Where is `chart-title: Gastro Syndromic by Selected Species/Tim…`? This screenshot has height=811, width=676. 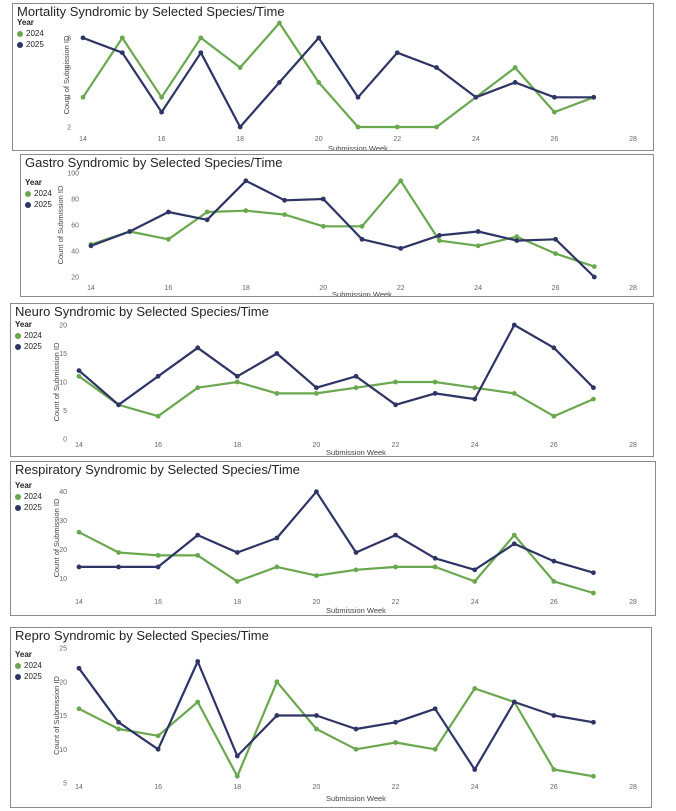 chart-title: Gastro Syndromic by Selected Species/Tim… is located at coordinates (154, 162).